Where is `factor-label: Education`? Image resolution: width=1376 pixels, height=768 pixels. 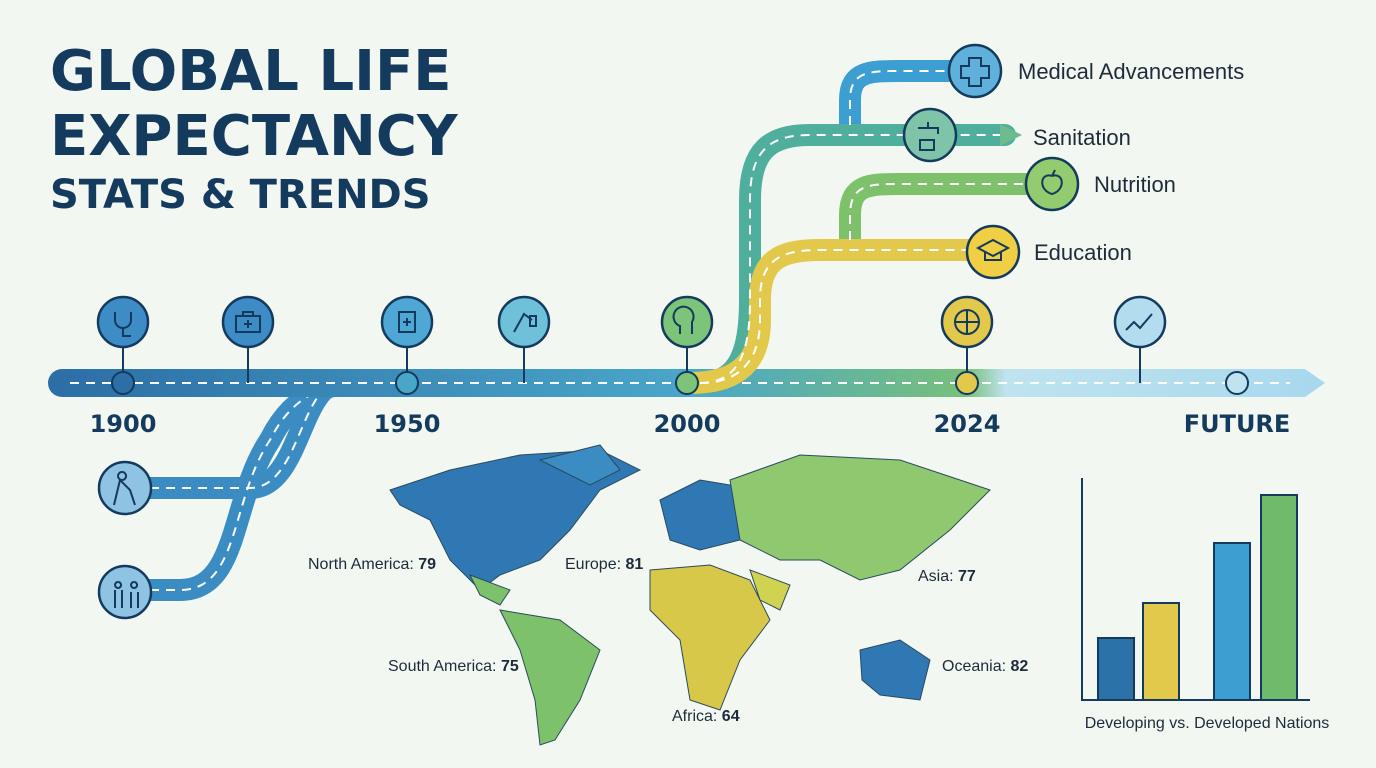
factor-label: Education is located at coordinates (1083, 252).